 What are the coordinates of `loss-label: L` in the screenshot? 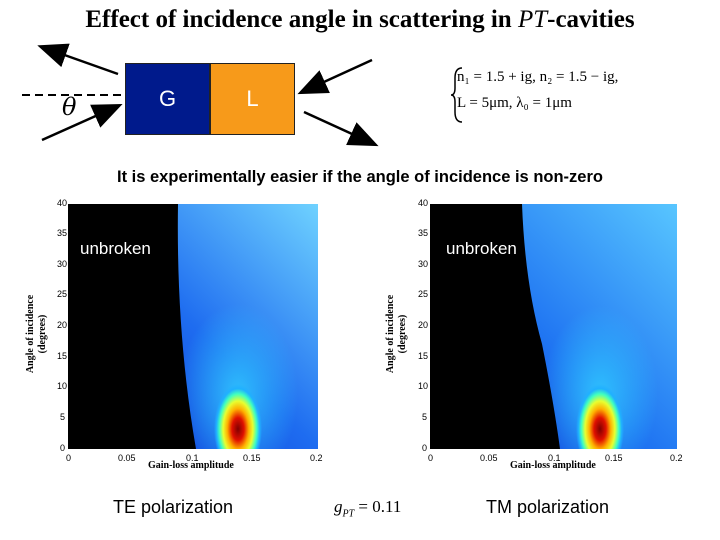 It's located at (252, 98).